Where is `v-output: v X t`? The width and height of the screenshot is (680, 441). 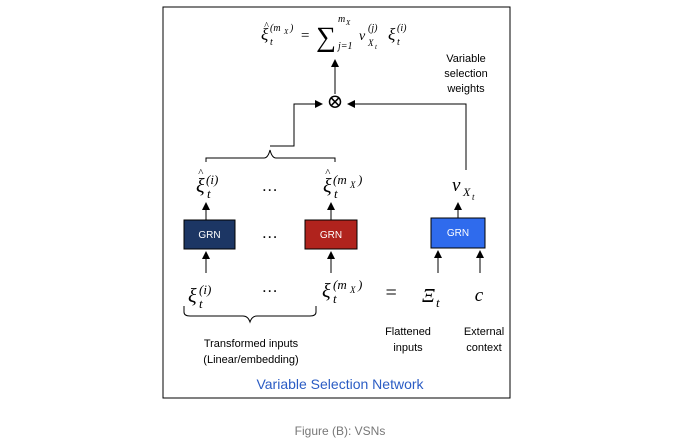
v-output: v X t is located at coordinates (463, 188).